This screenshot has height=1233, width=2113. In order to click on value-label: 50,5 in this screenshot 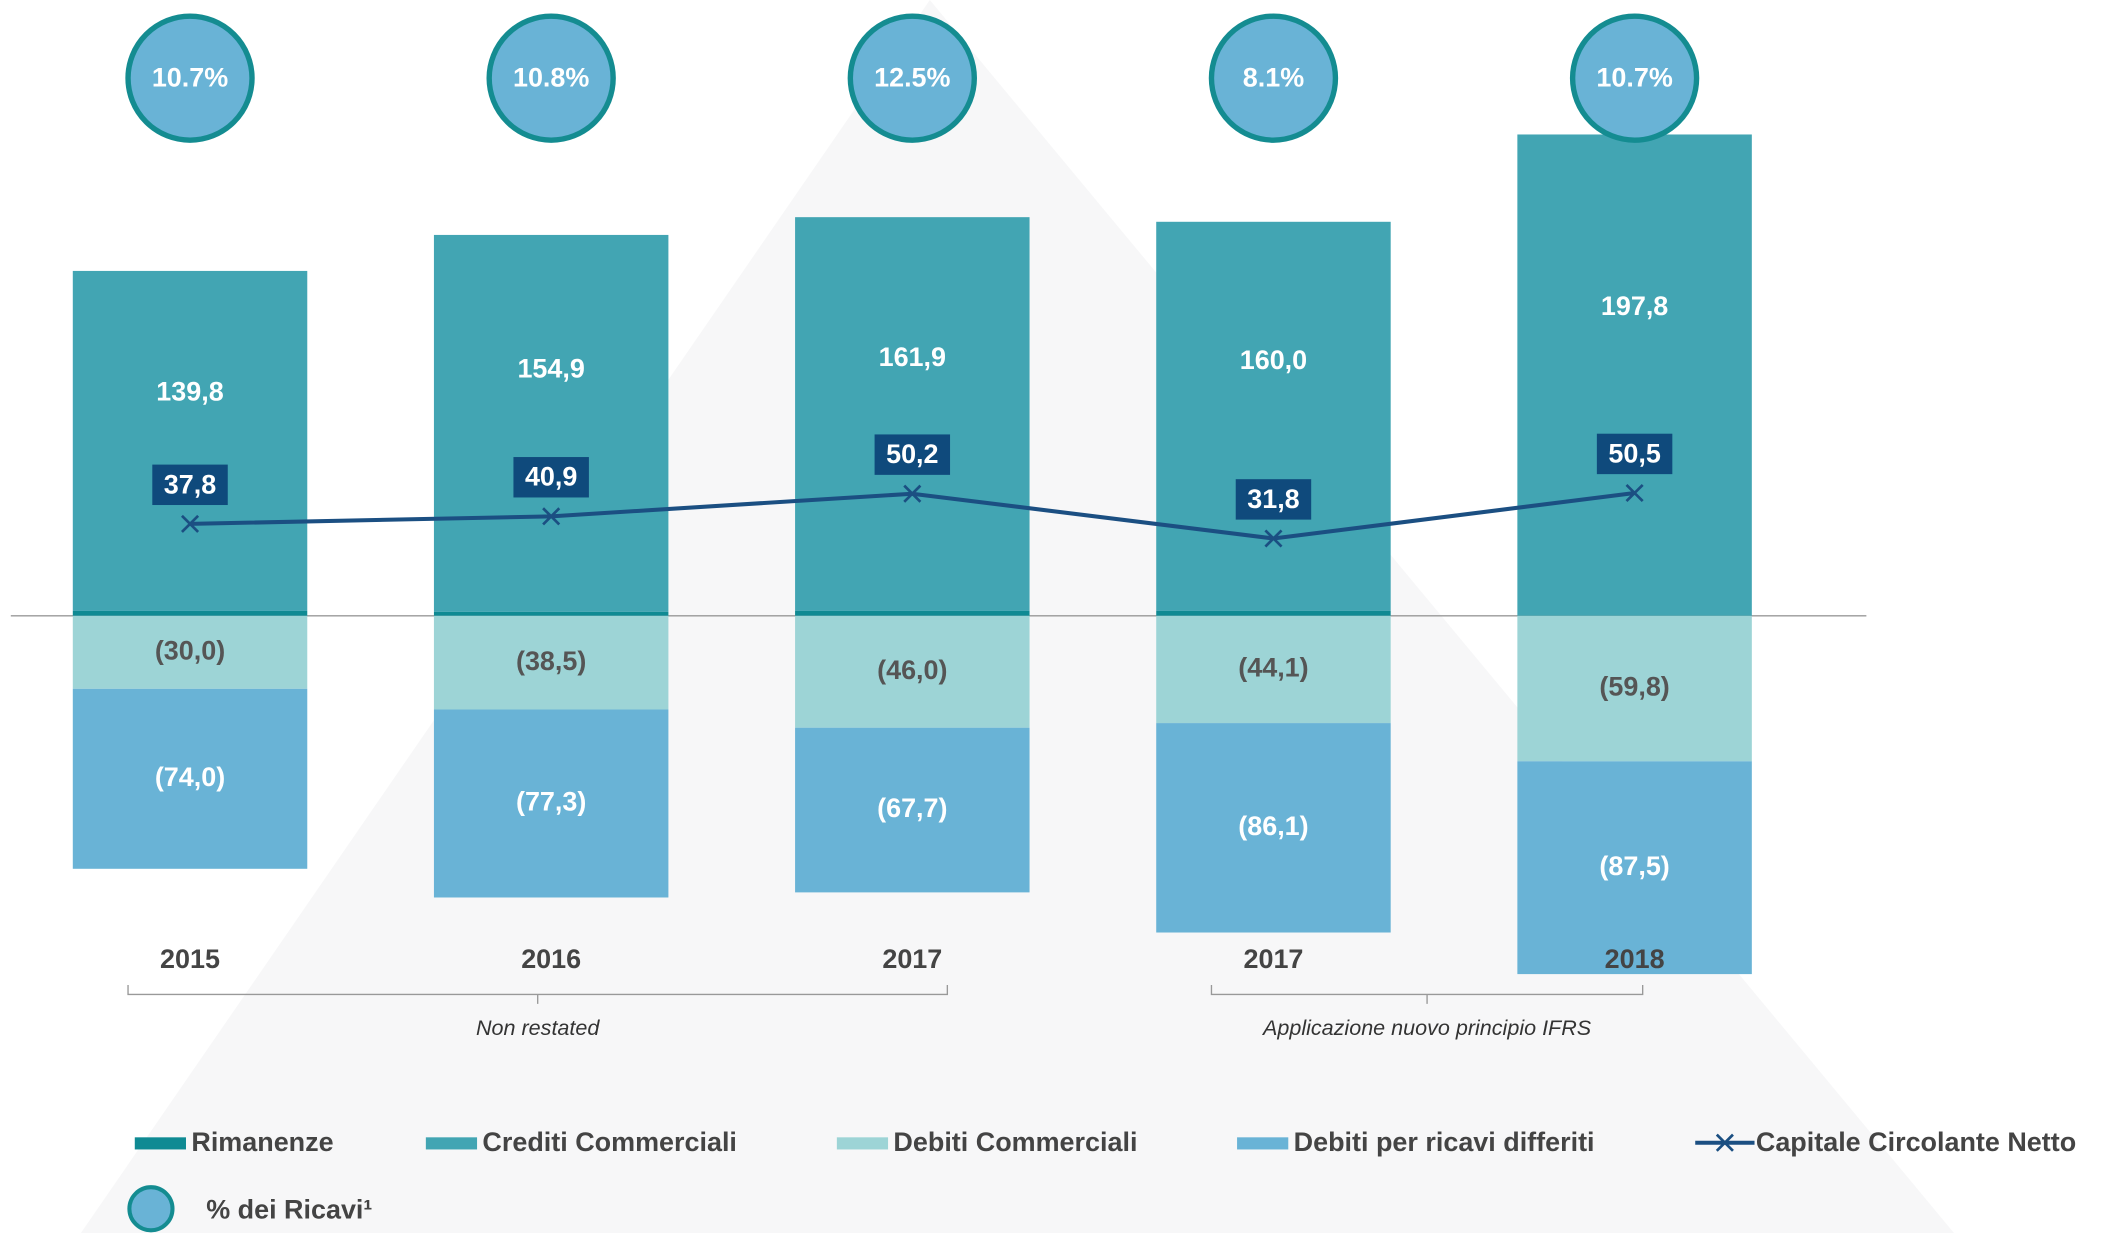, I will do `click(1634, 453)`.